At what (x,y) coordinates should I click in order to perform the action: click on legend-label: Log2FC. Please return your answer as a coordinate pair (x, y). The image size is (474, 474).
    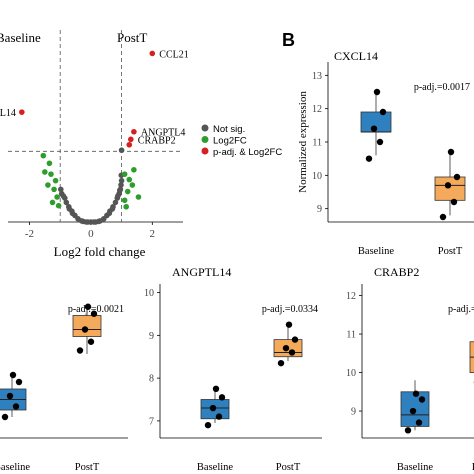
    Looking at the image, I should click on (230, 141).